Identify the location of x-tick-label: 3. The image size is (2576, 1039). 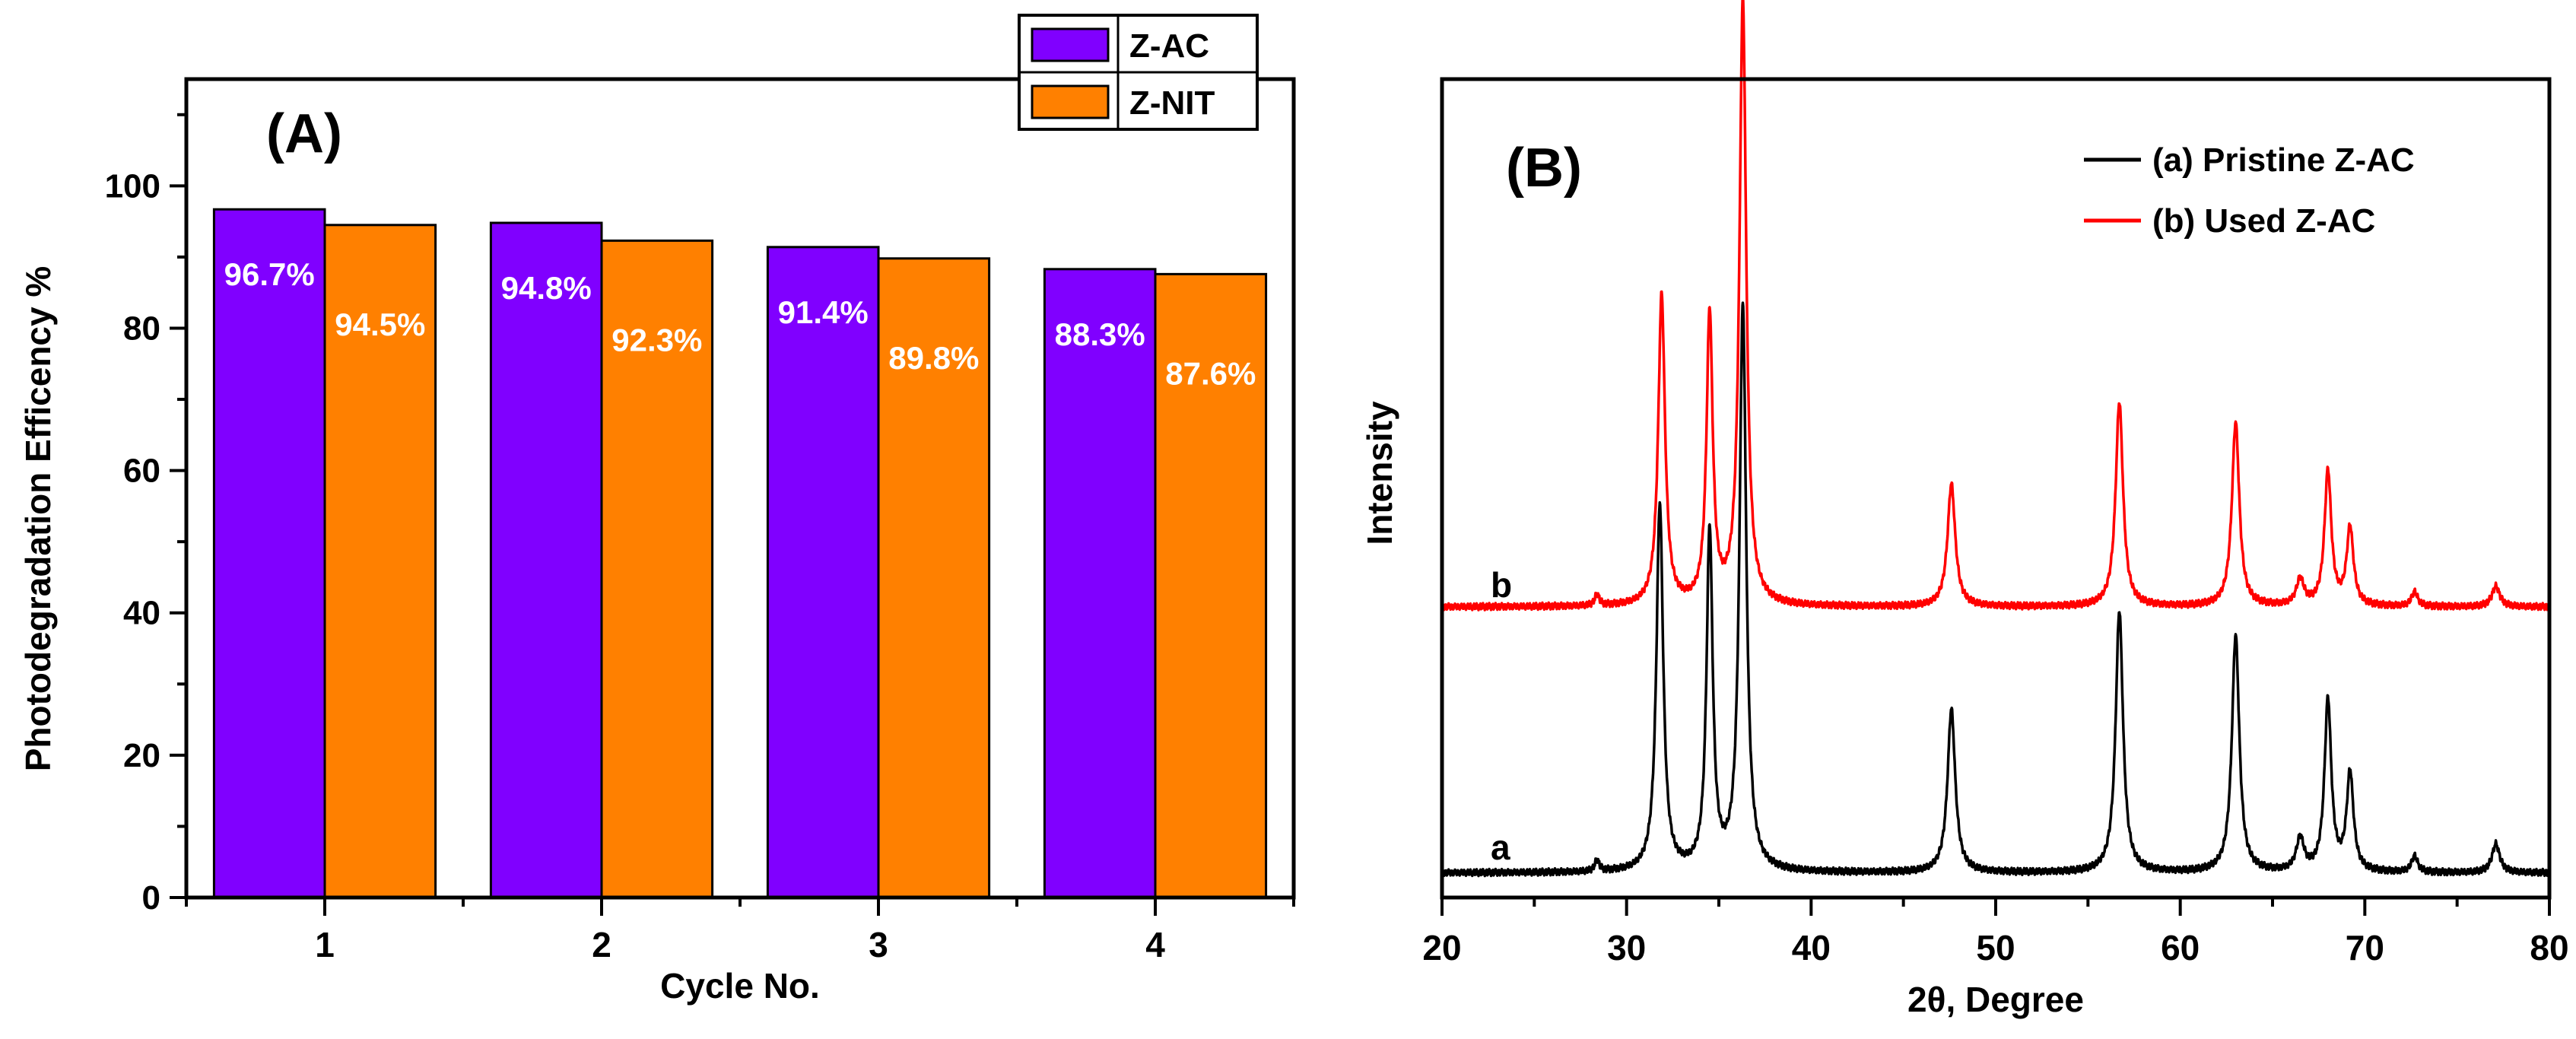
(879, 944).